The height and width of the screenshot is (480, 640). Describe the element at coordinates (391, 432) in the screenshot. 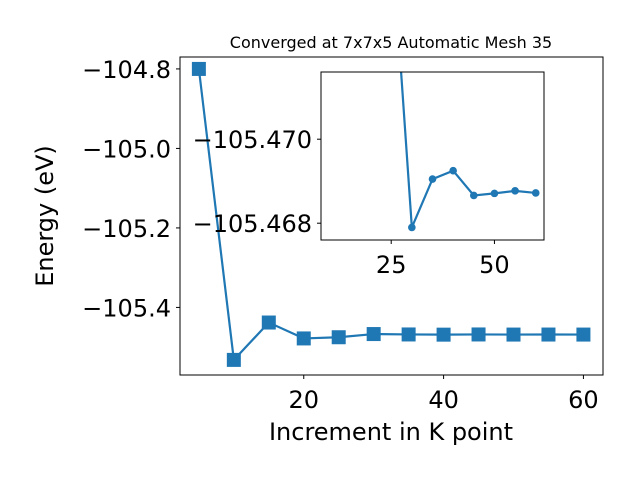

I see `x-axis-label: Increment in K point` at that location.